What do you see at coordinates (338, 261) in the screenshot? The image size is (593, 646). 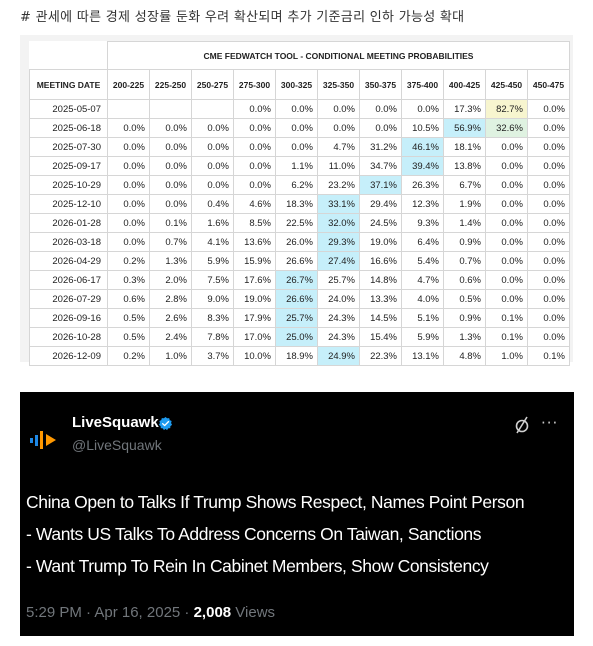 I see `probability-cell: 27.4%` at bounding box center [338, 261].